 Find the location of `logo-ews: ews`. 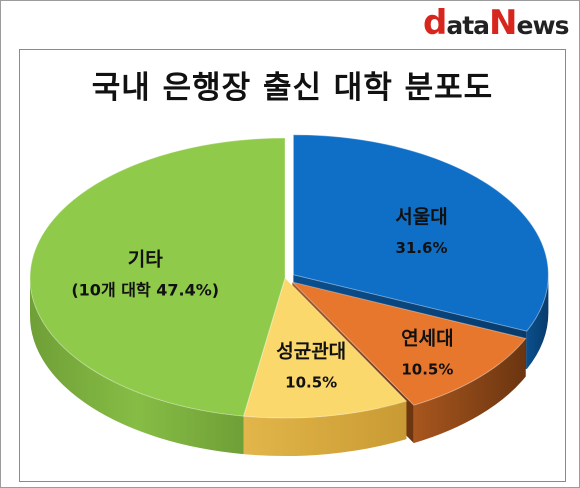

logo-ews: ews is located at coordinates (543, 25).